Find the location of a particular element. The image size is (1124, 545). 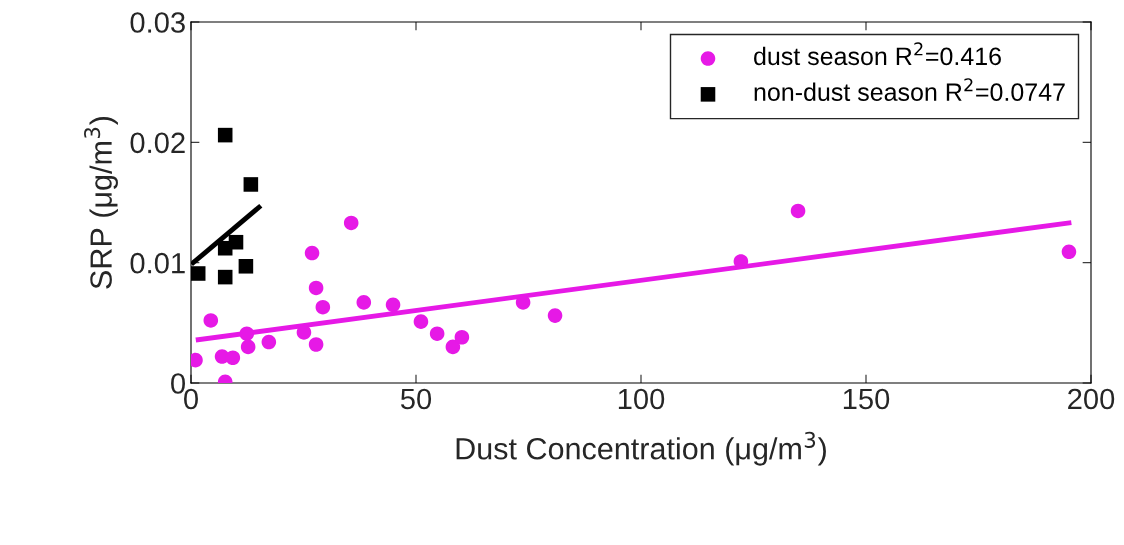

y-axis-title: SRP (μg/m$^{3}$) is located at coordinates (101, 202).